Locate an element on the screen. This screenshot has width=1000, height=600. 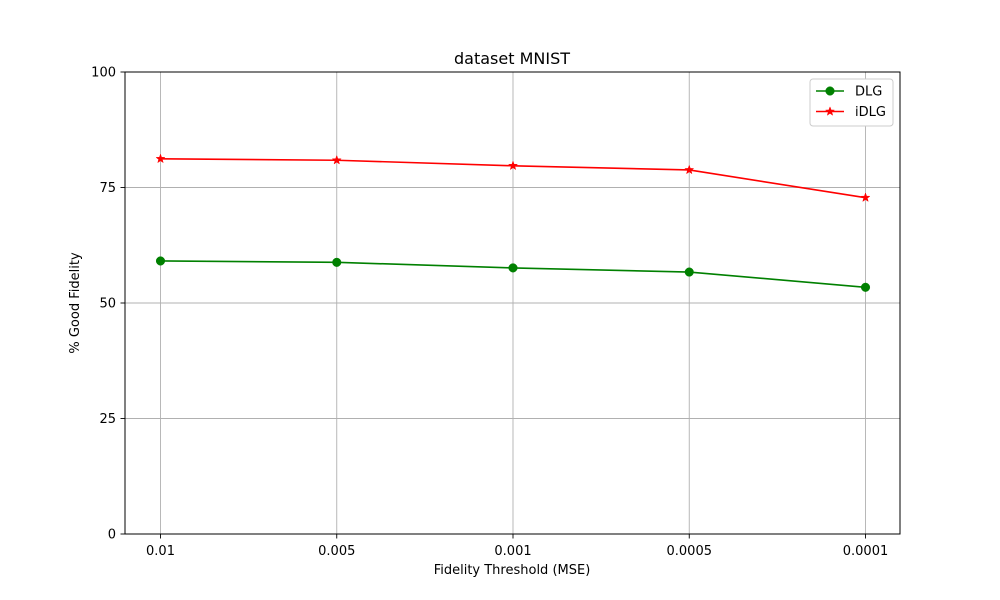
y-tick-label: 75 is located at coordinates (107, 188).